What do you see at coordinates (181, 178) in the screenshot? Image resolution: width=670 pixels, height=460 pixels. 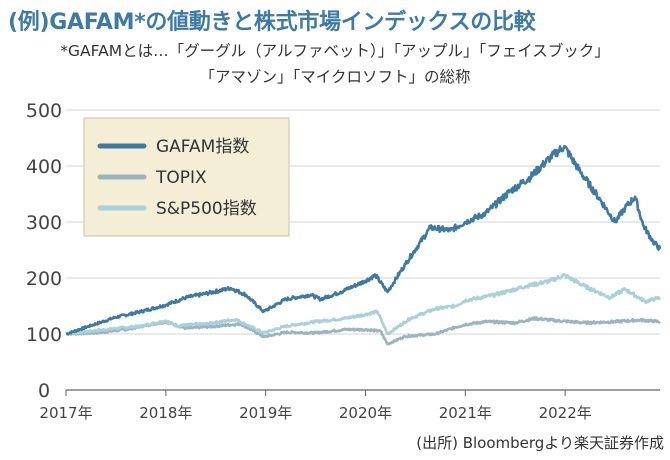 I see `legend-item-topix: TOPIX` at bounding box center [181, 178].